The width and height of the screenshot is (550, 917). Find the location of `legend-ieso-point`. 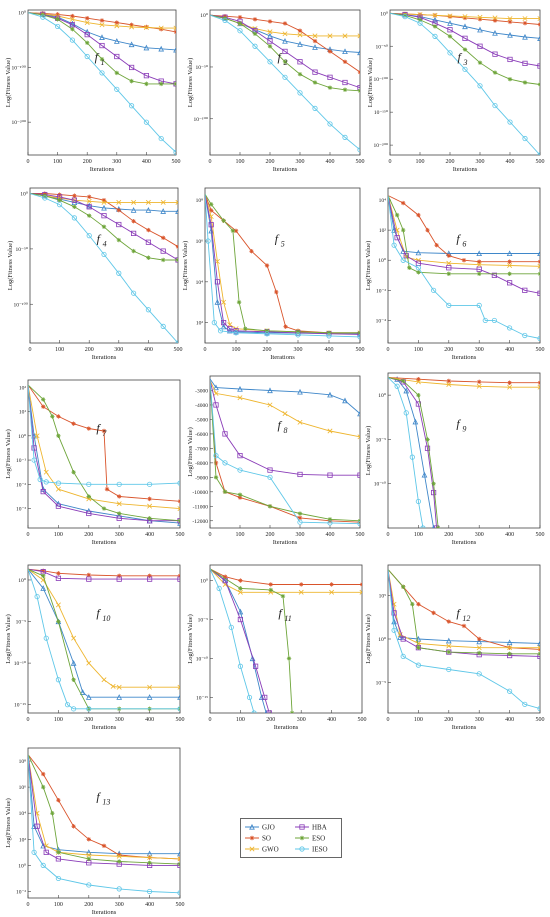

legend-ieso-point is located at coordinates (302, 849).